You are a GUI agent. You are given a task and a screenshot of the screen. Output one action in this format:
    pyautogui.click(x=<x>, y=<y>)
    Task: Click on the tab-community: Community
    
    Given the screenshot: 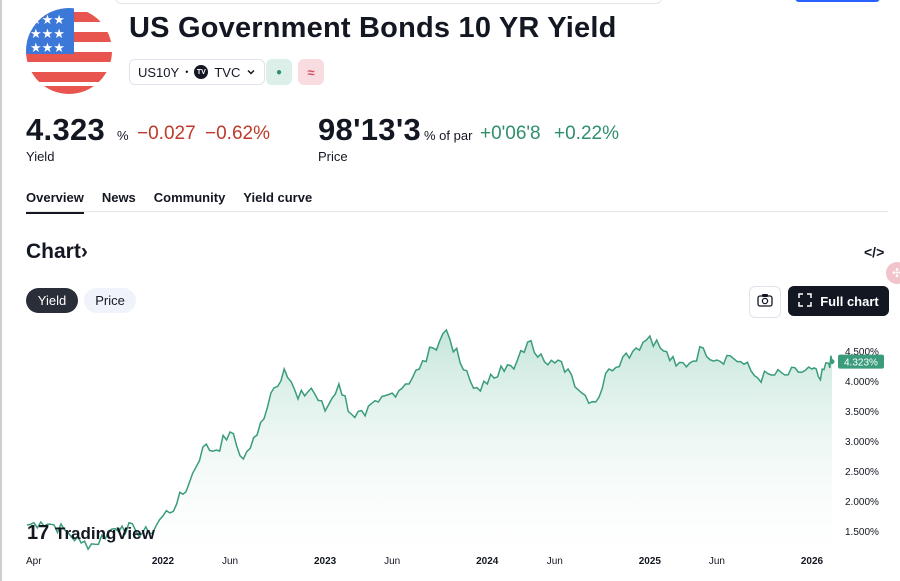 What is the action you would take?
    pyautogui.click(x=189, y=197)
    